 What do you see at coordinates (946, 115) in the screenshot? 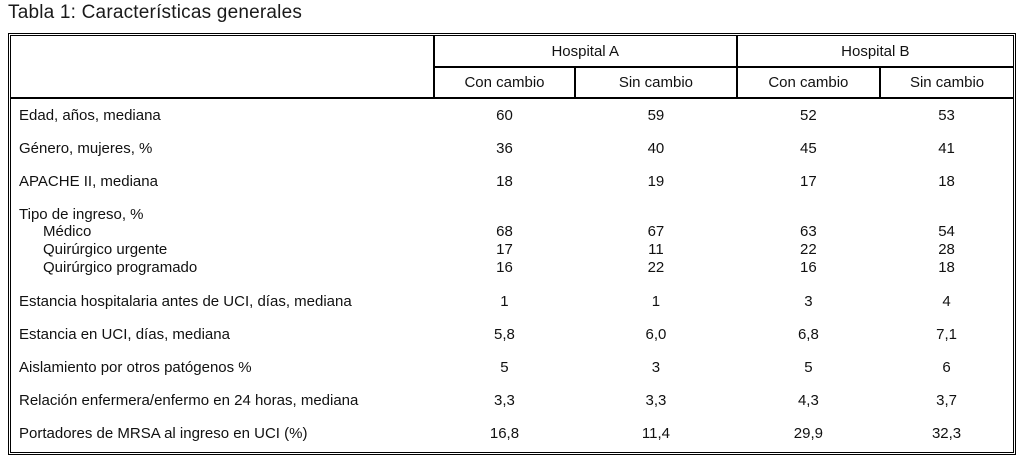
I see `value-cell: 53` at bounding box center [946, 115].